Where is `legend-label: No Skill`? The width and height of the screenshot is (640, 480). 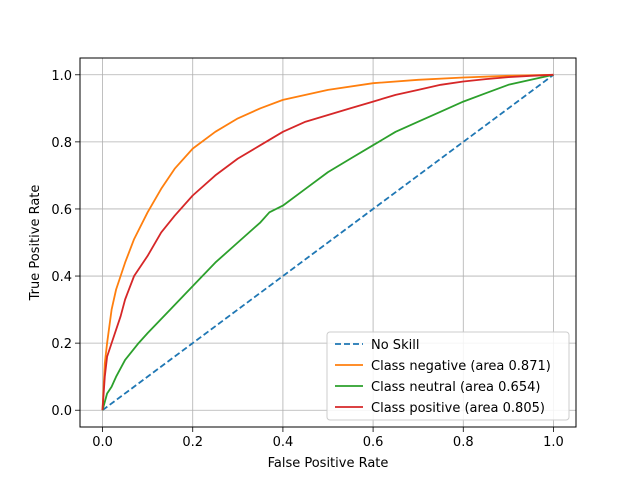
legend-label: No Skill is located at coordinates (395, 345).